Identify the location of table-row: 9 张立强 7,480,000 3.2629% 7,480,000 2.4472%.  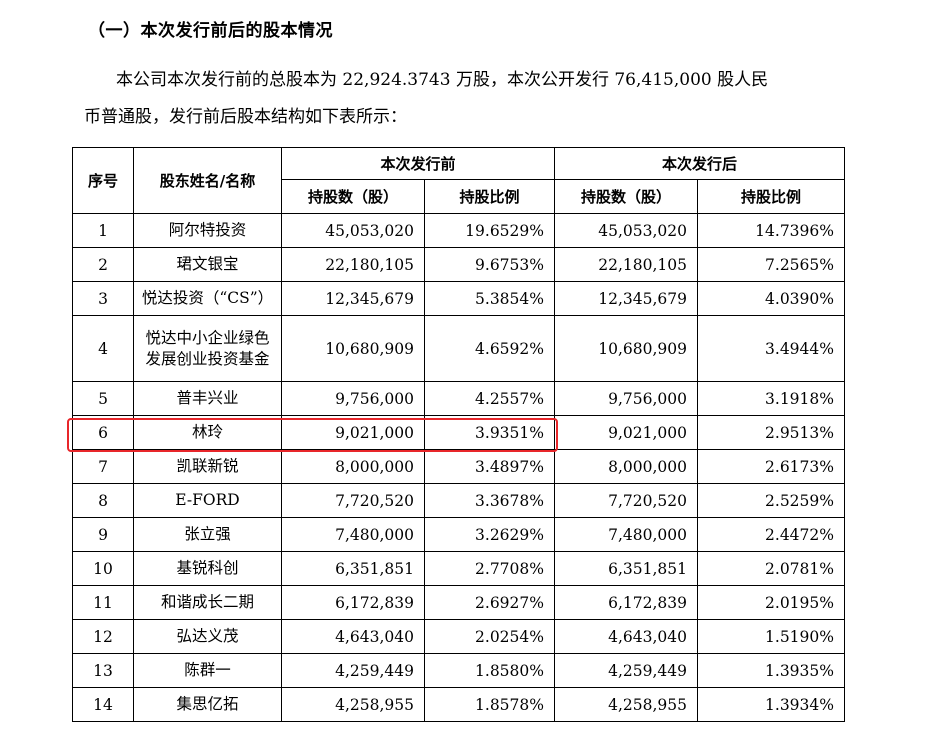
(458, 534).